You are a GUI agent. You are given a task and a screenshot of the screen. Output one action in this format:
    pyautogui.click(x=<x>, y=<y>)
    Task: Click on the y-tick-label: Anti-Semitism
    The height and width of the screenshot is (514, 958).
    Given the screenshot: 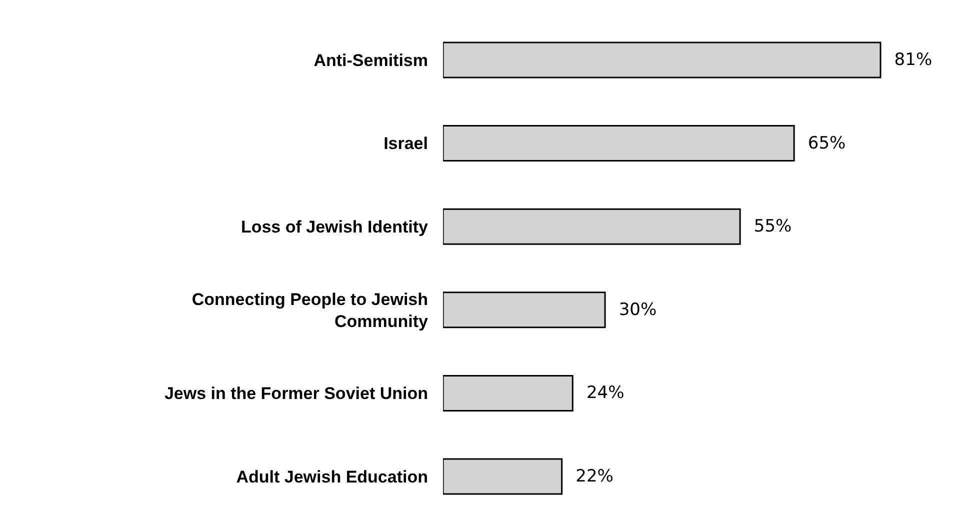 What is the action you would take?
    pyautogui.click(x=371, y=60)
    